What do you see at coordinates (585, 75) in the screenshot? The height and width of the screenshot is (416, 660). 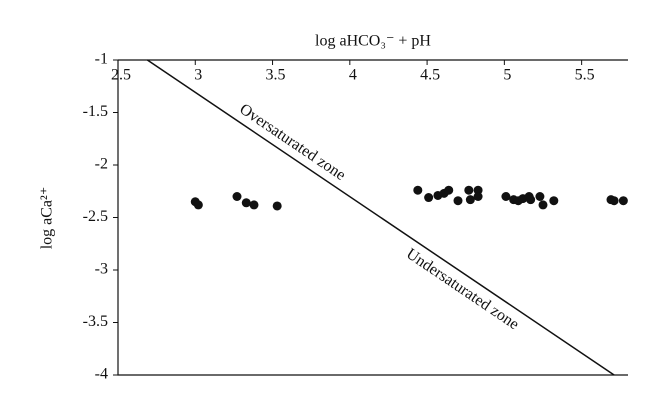 I see `x-tick-label: 5.5` at bounding box center [585, 75].